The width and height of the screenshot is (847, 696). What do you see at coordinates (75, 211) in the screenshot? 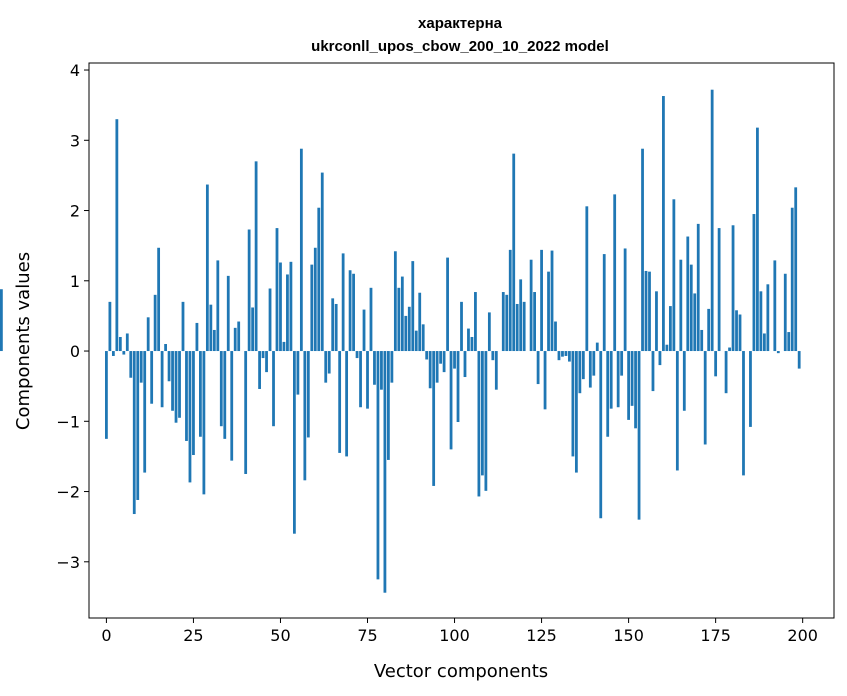
I see `y-tick-label: 2` at bounding box center [75, 211].